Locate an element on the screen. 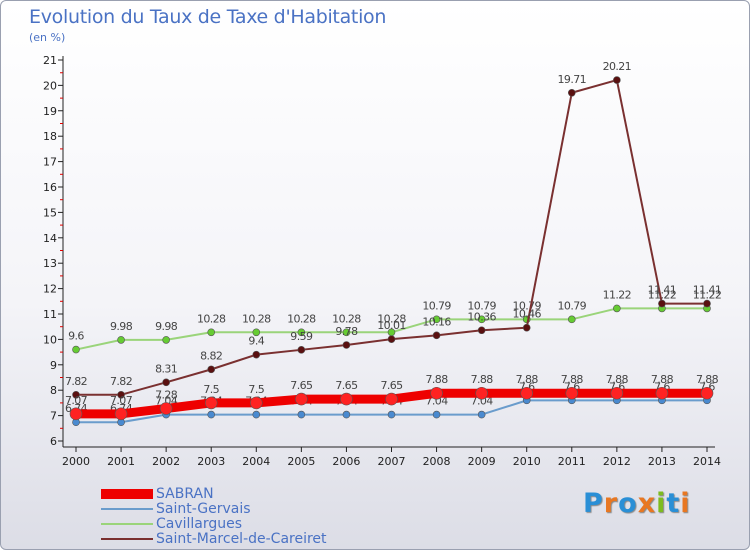  data-label-sabran: 7.28 is located at coordinates (166, 394).